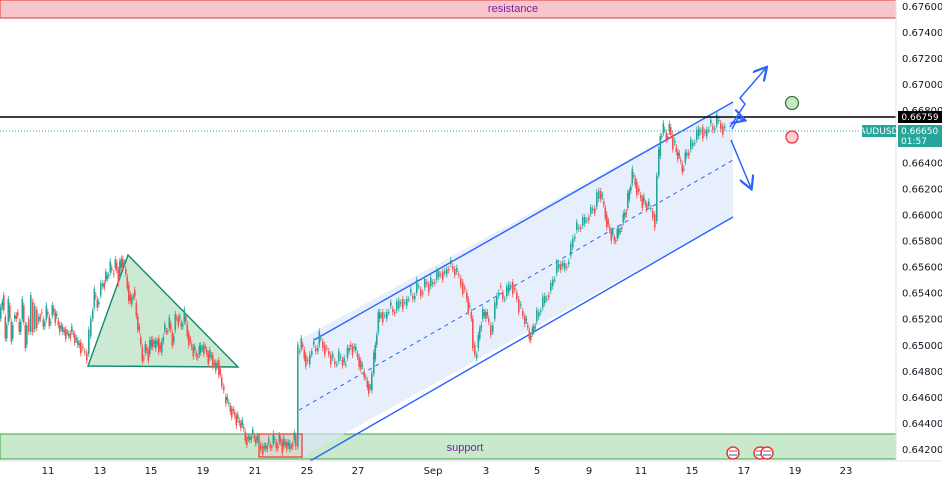 The height and width of the screenshot is (478, 942). I want to click on resistance-zone, so click(448, 9).